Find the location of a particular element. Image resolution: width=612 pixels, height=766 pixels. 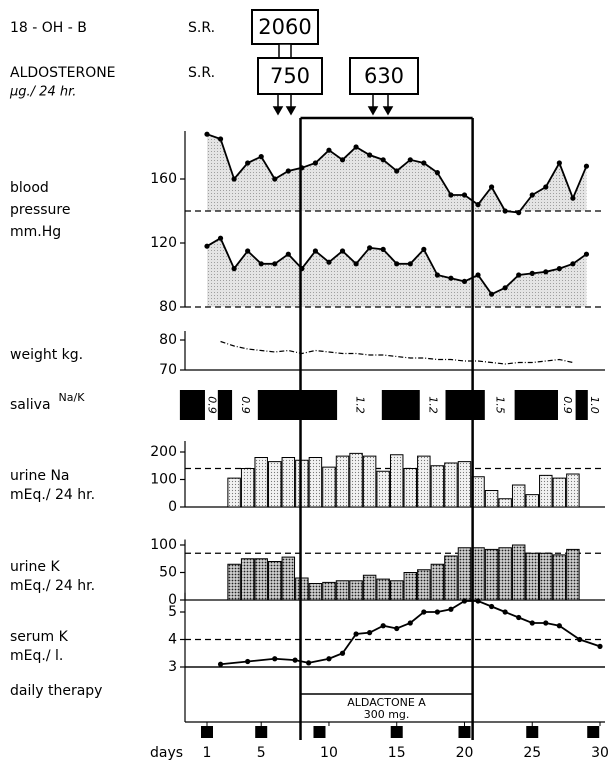

arrows is located at coordinates (333, 105).